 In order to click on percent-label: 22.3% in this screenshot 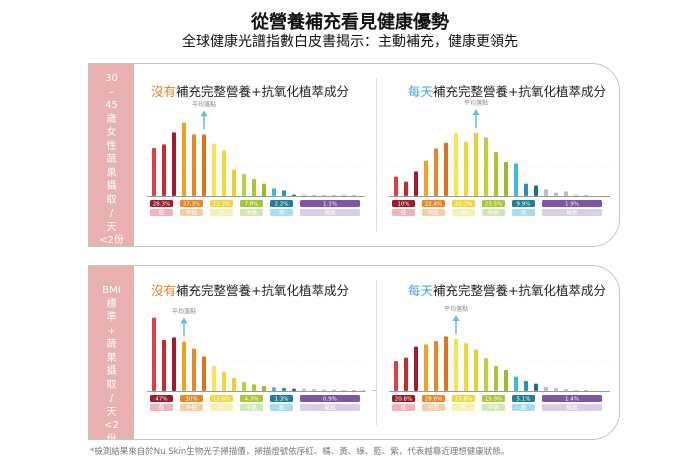, I will do `click(221, 205)`.